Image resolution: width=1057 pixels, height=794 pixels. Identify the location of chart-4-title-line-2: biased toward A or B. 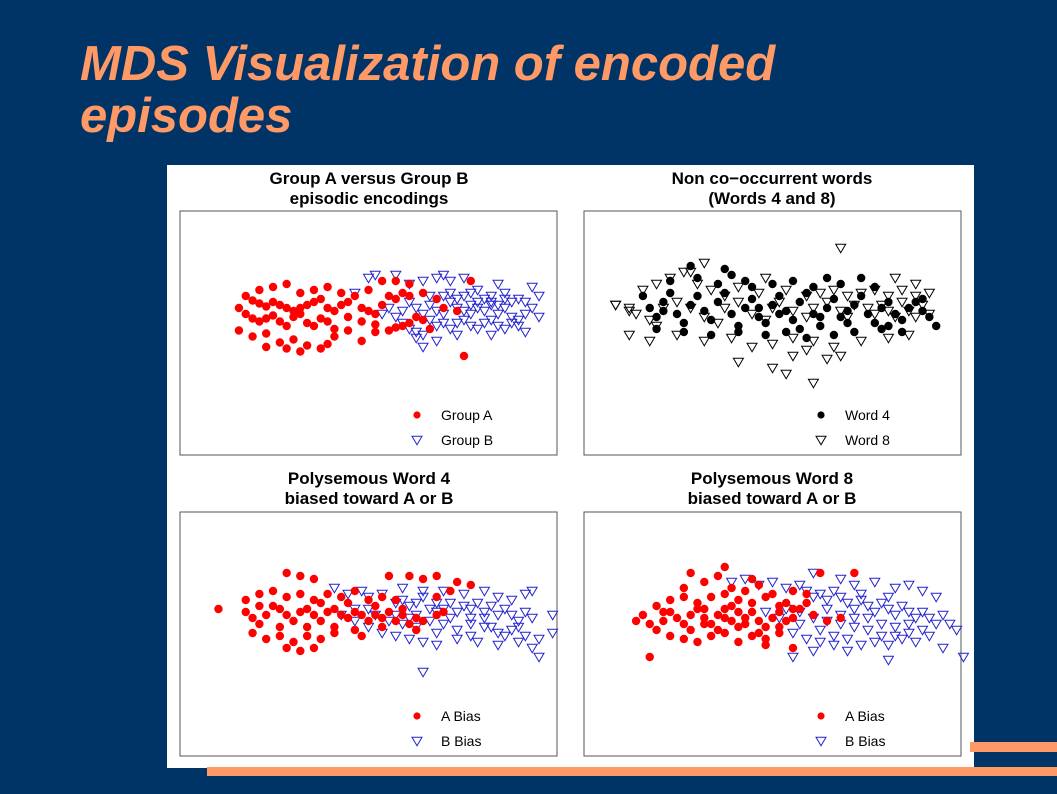
(772, 498).